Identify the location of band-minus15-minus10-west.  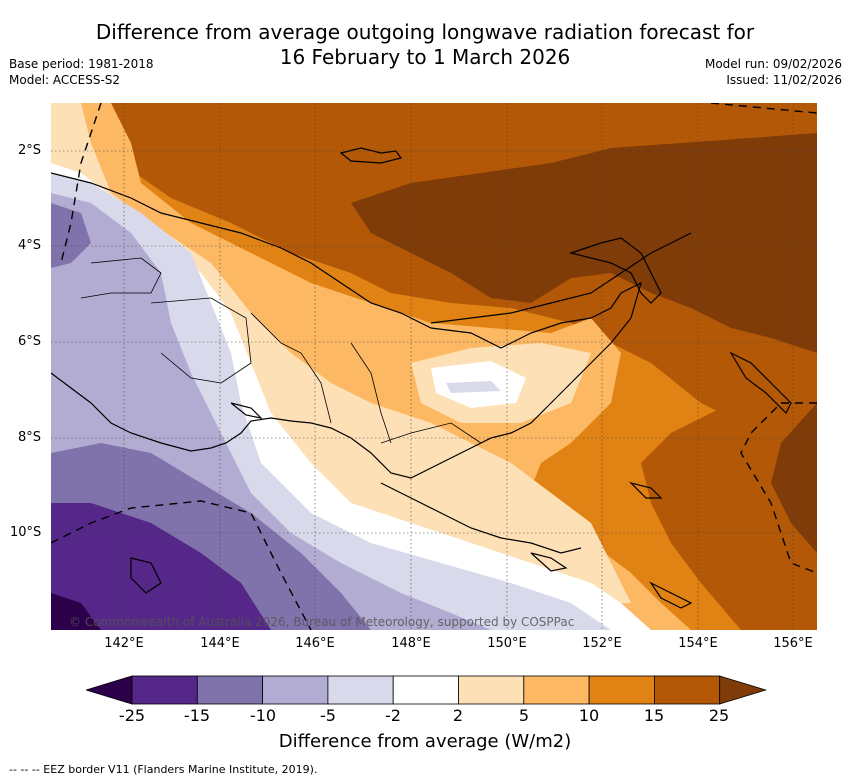
(71, 235).